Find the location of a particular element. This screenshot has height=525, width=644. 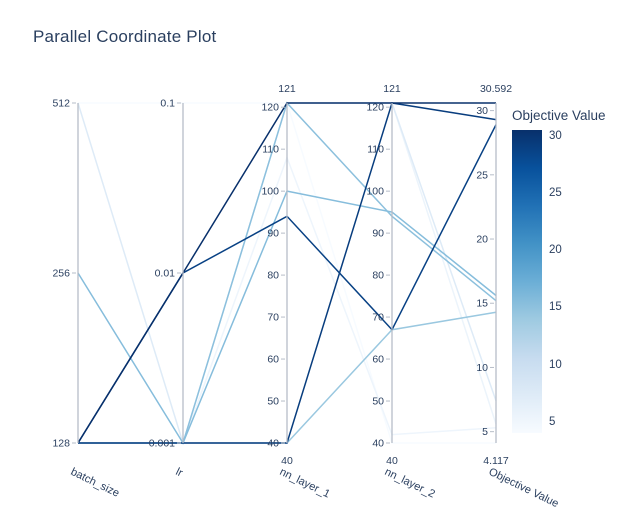

colorbar-tick-label: 5 is located at coordinates (552, 421).